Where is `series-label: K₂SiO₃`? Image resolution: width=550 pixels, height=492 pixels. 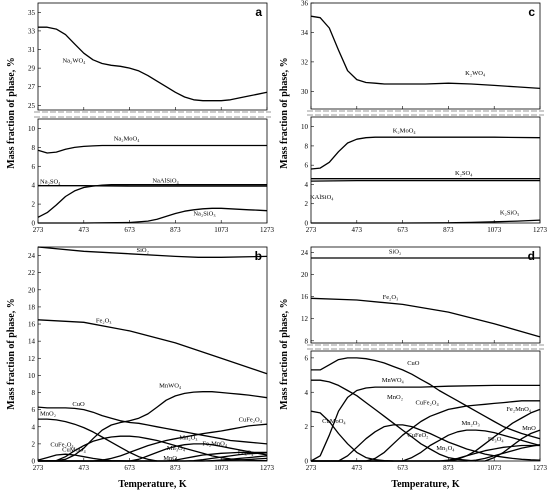 series-label: K₂SiO₃ is located at coordinates (509, 212).